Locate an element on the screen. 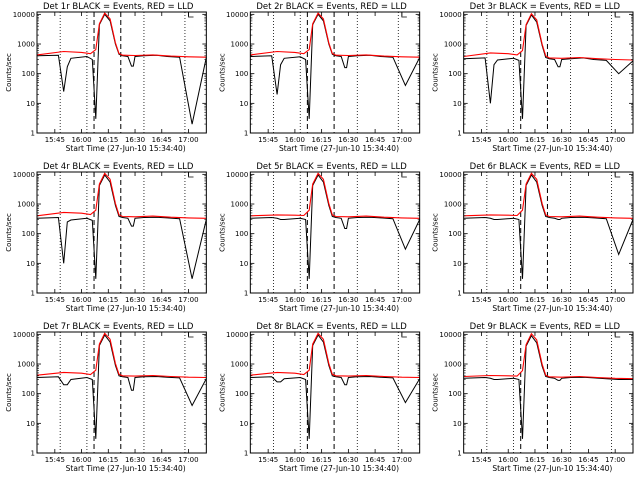  panel-title: Det 3r BLACK = Events, RED = LLD is located at coordinates (545, 7).